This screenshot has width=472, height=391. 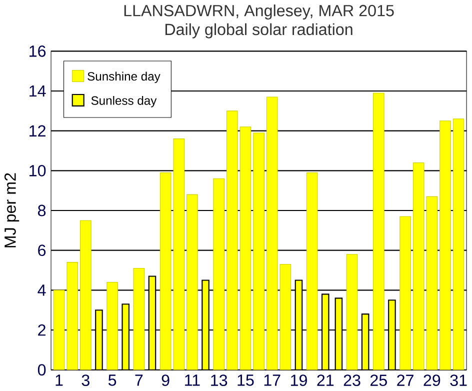 I want to click on chart-subtitle: Daily global solar radiation, so click(x=258, y=31).